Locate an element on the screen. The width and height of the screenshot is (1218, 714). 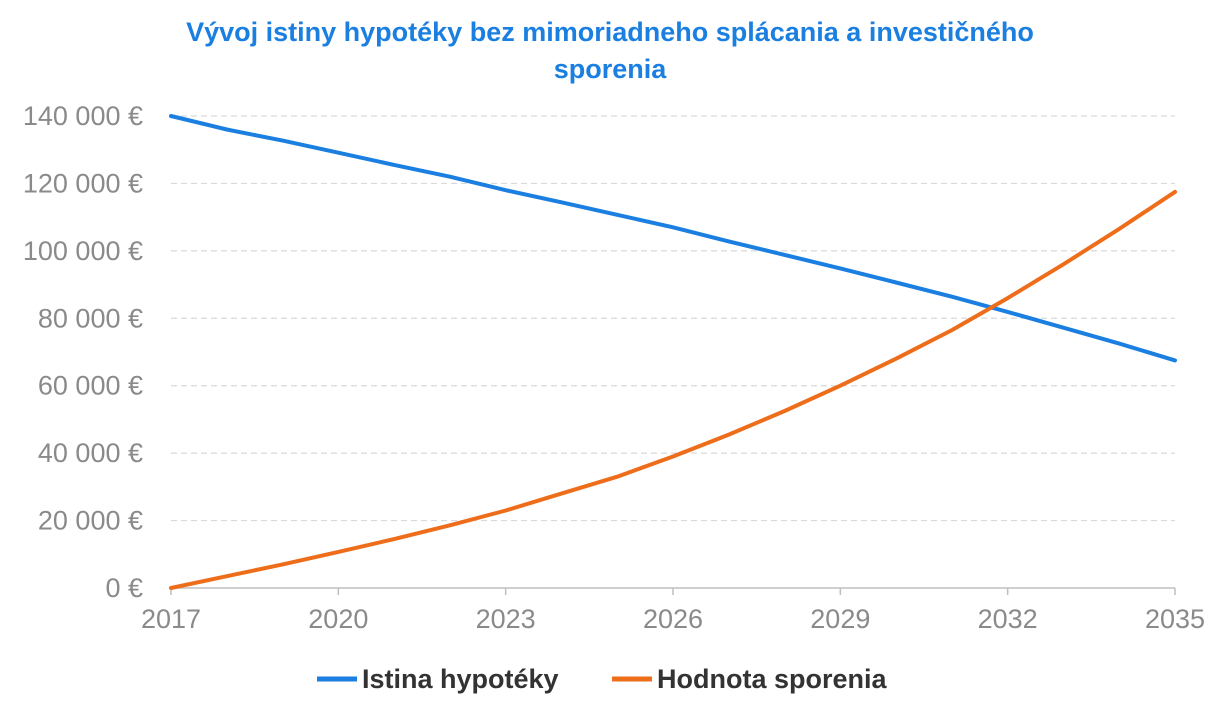
legend: Istina hypotéky Hodnota sporenia is located at coordinates (602, 679).